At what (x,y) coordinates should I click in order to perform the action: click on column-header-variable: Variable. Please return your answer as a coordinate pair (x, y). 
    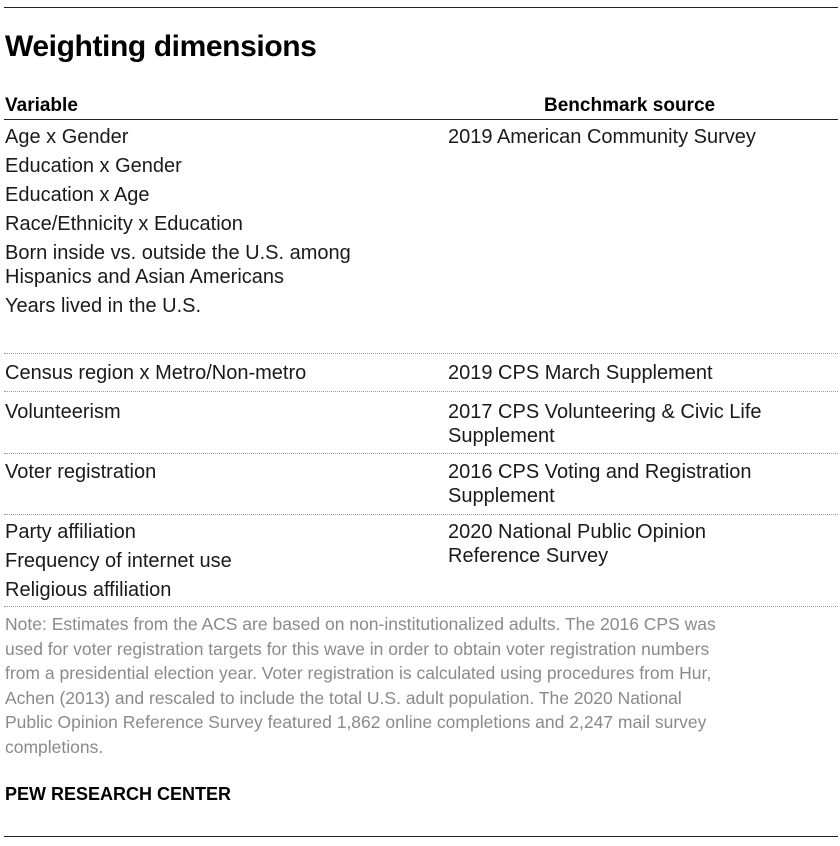
    Looking at the image, I should click on (41, 105).